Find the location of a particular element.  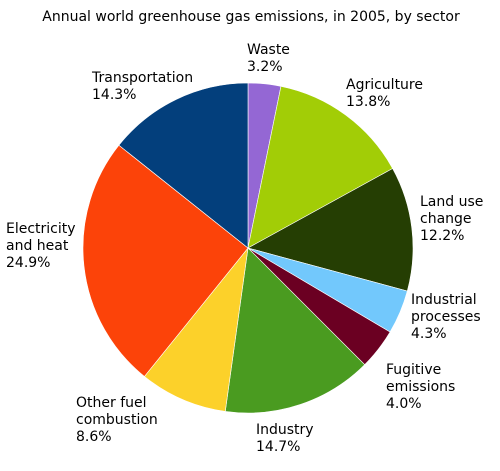

label-industrial-processes: Industrial processes 4.3% is located at coordinates (446, 317).